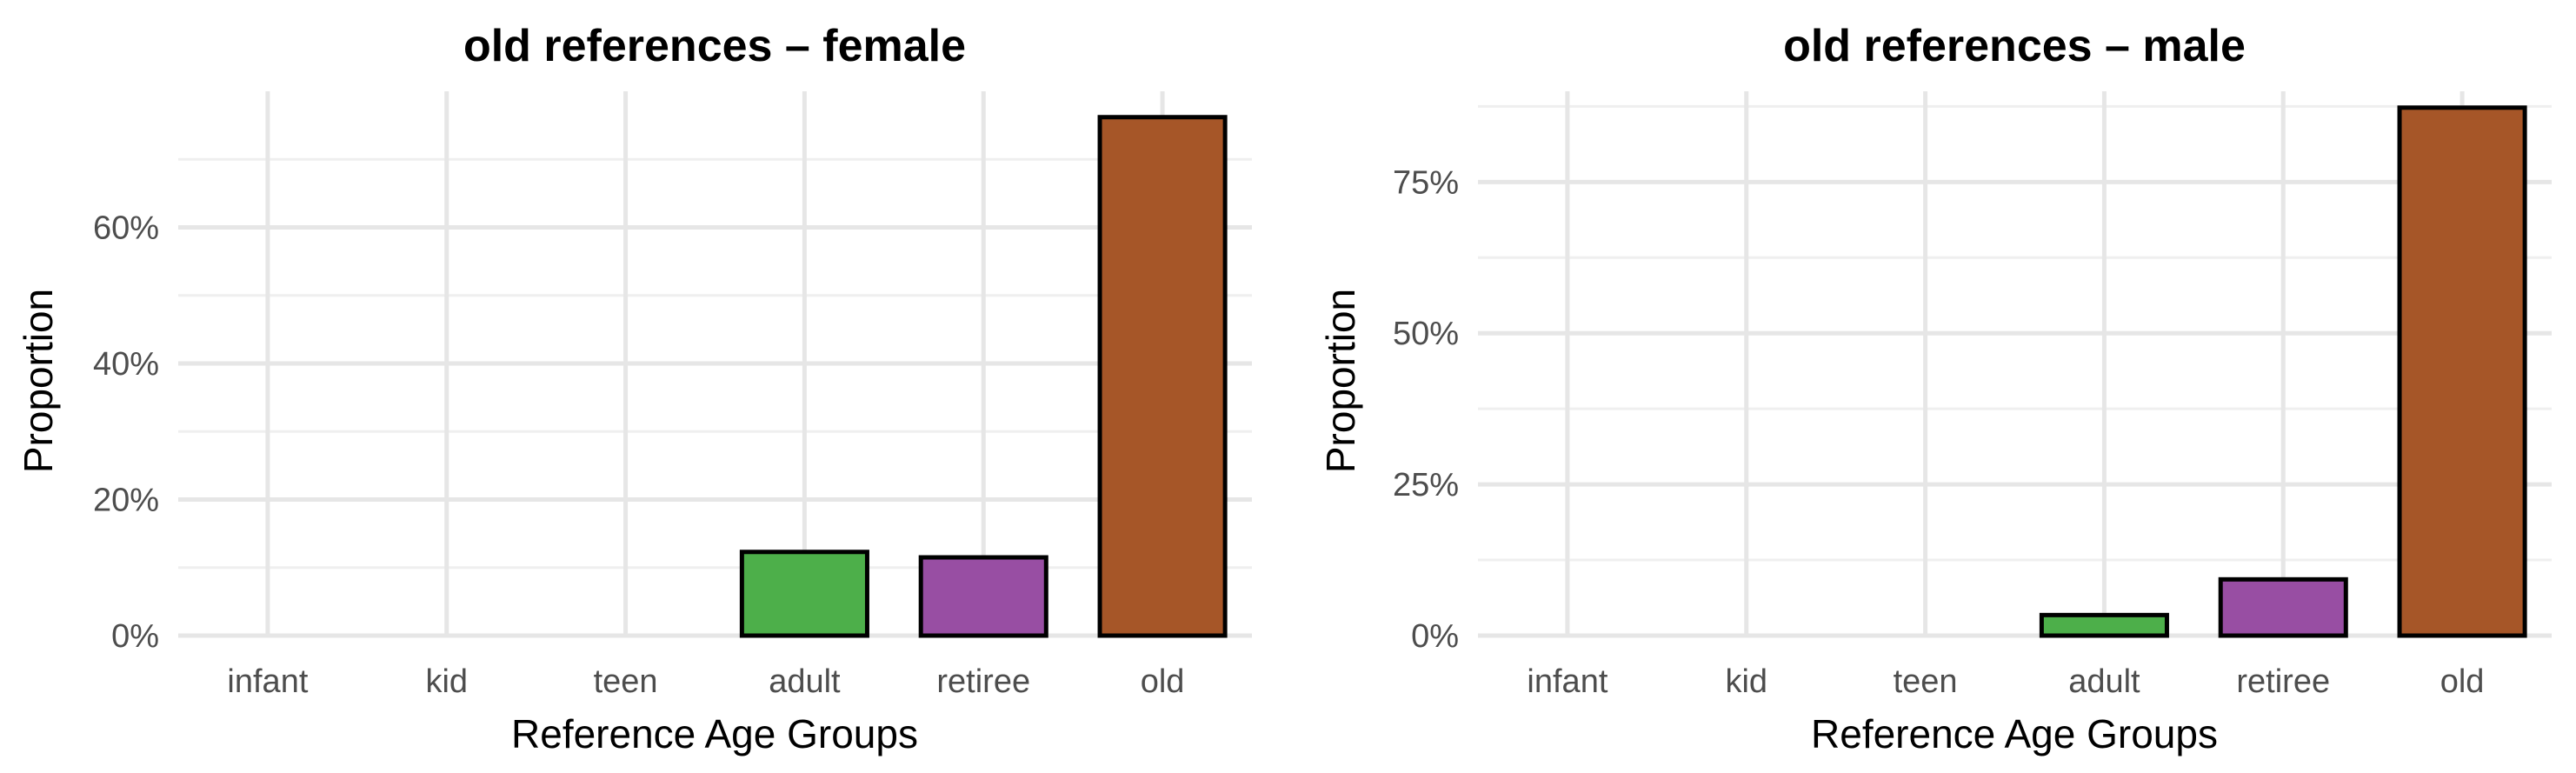  I want to click on y-tick-label: 60%, so click(126, 228).